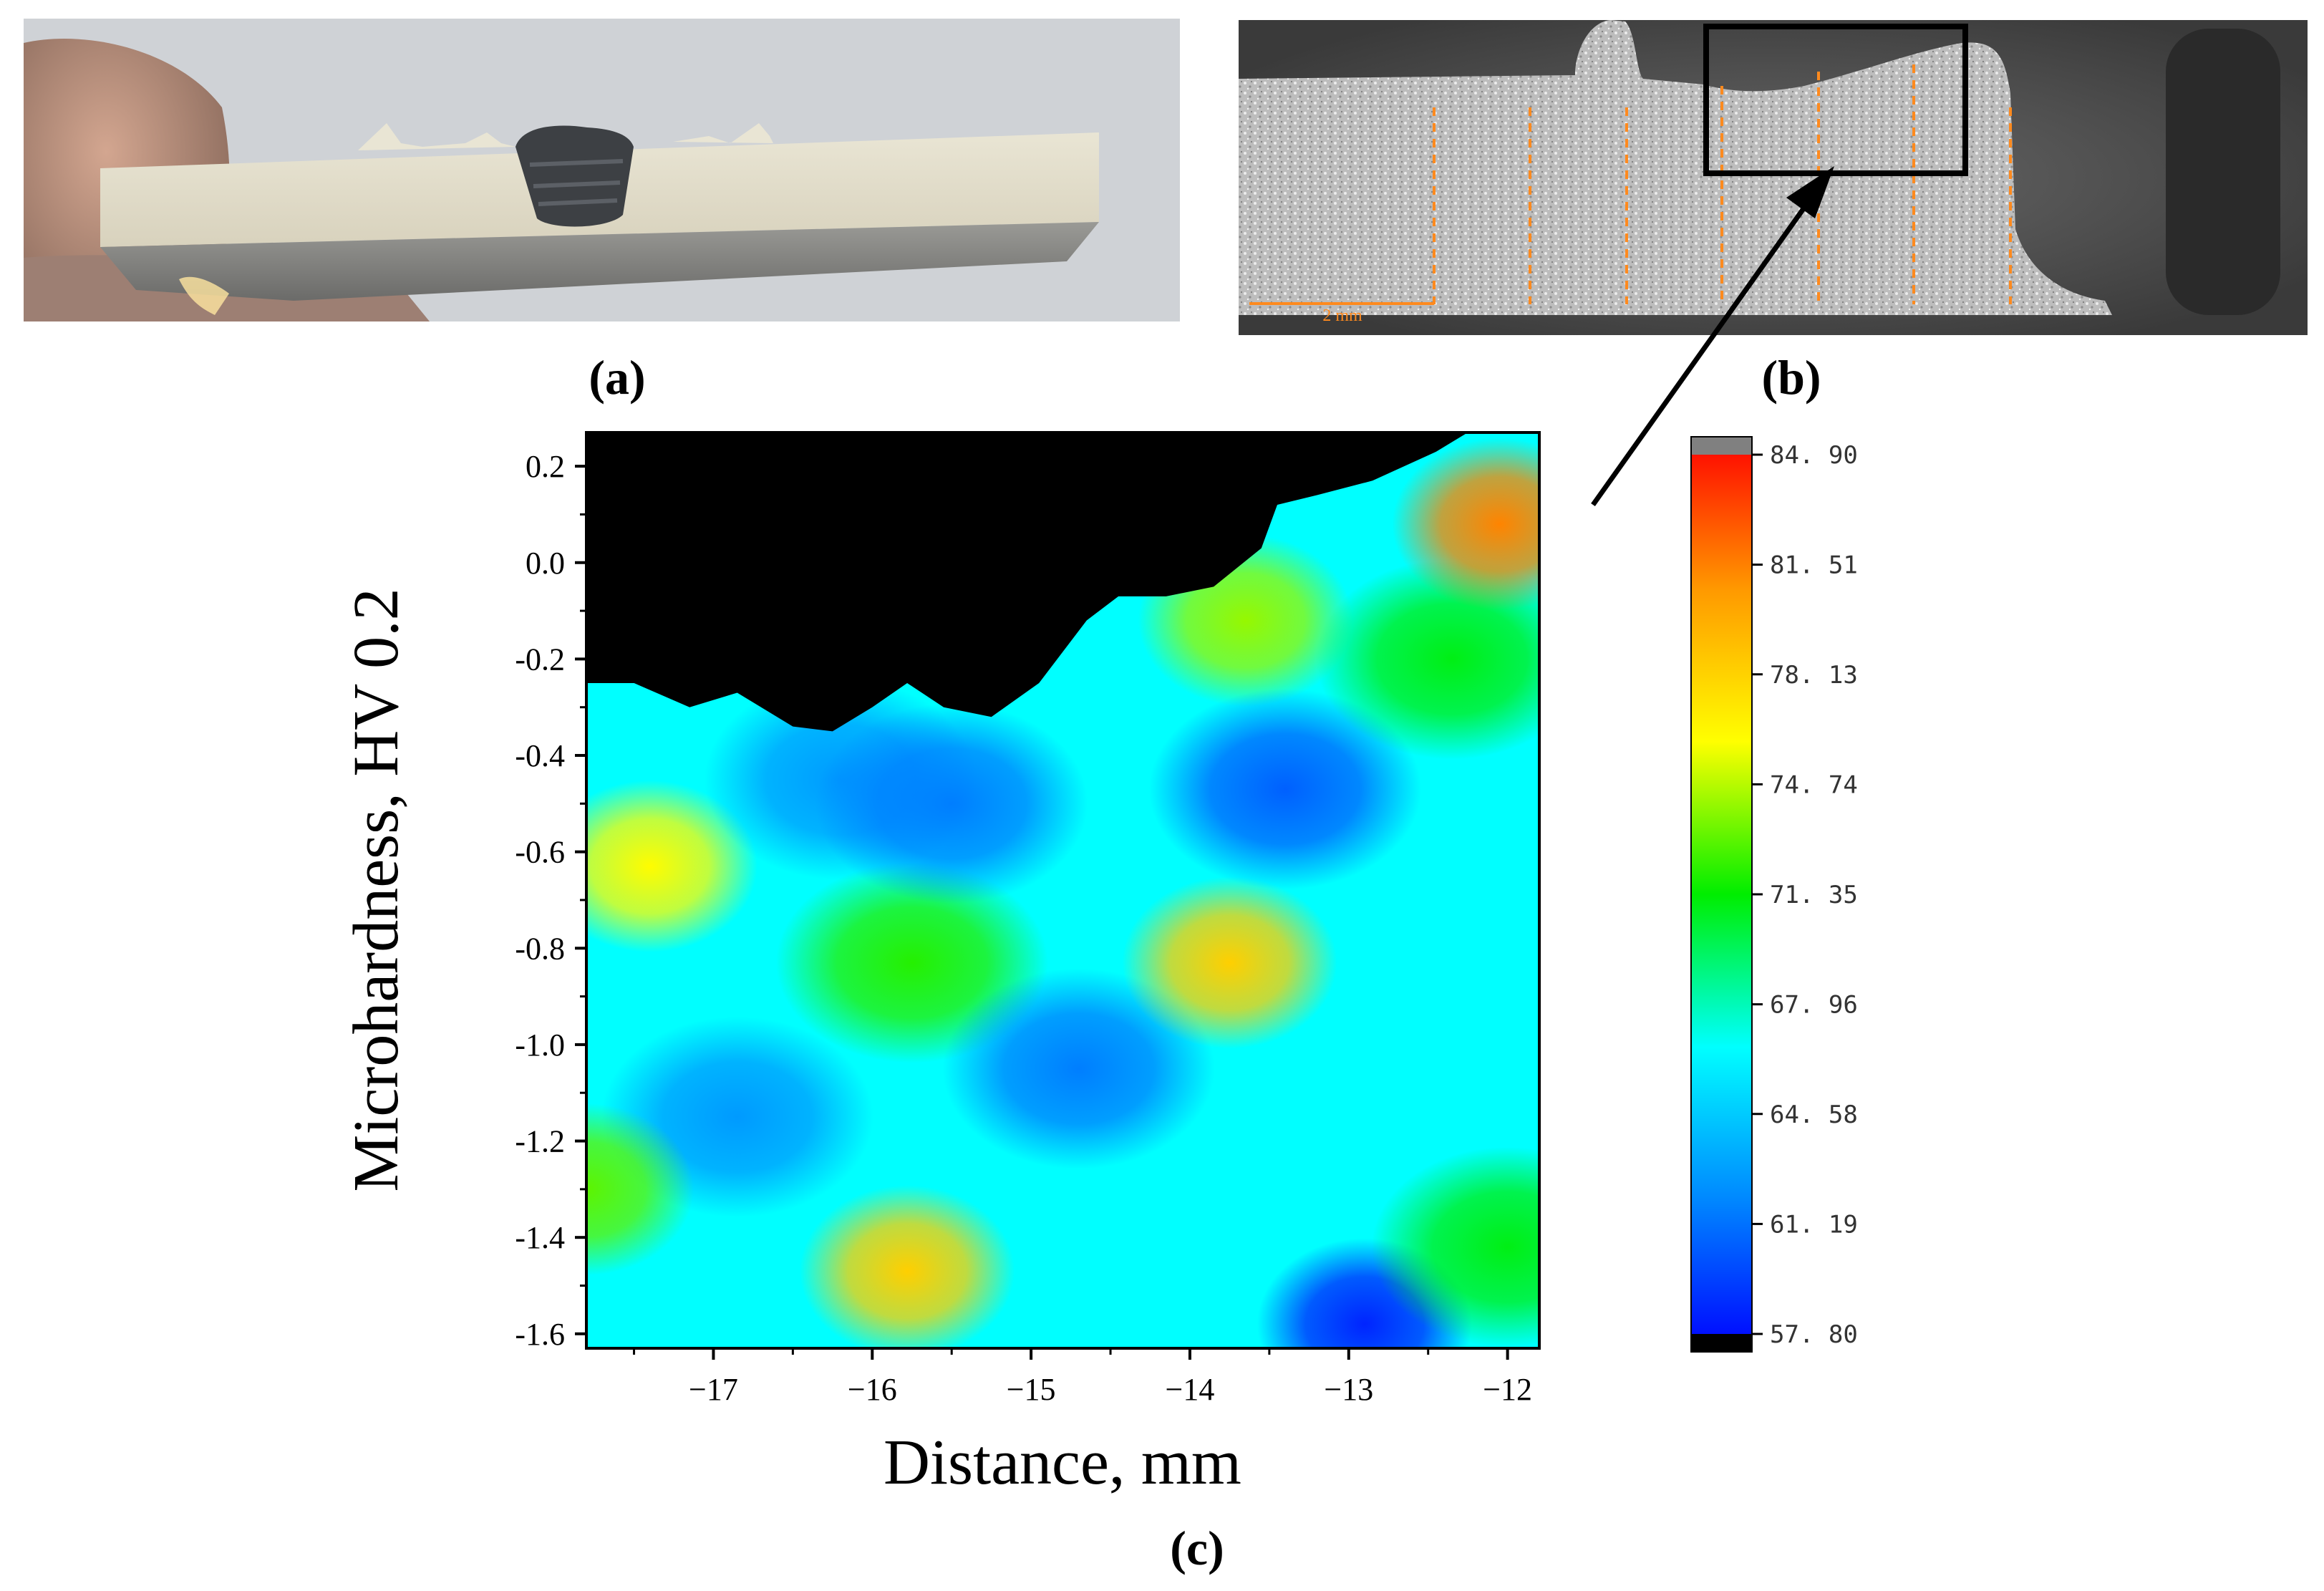 This screenshot has height=1591, width=2324. I want to click on x-tick-label: −16, so click(872, 1389).